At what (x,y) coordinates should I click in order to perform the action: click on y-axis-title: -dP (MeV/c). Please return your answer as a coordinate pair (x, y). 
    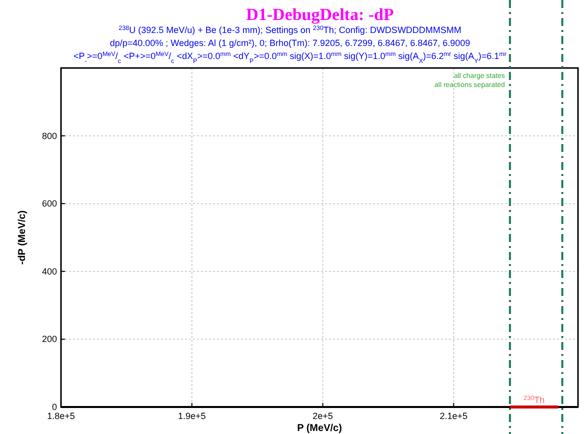
    Looking at the image, I should click on (22, 237).